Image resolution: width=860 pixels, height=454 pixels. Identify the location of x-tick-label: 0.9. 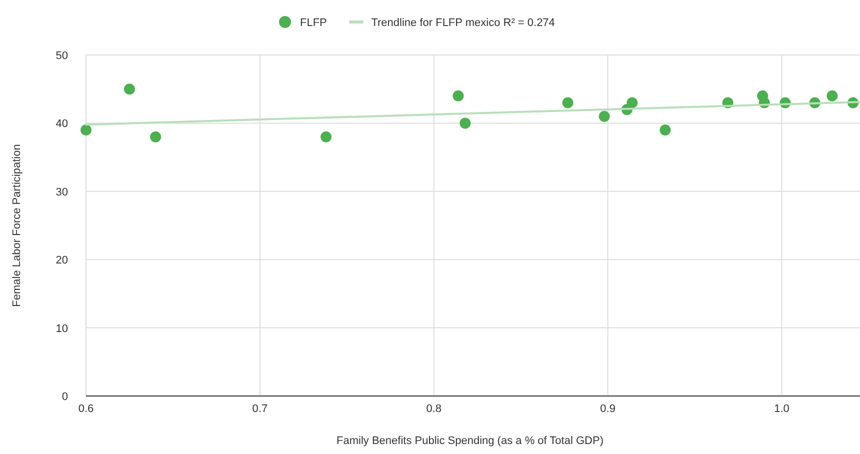
(608, 409).